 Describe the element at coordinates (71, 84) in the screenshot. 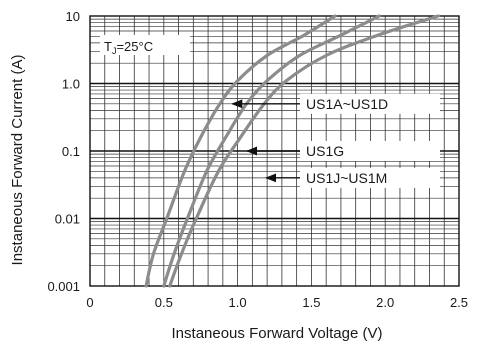

I see `y-tick-label: 1.0` at that location.